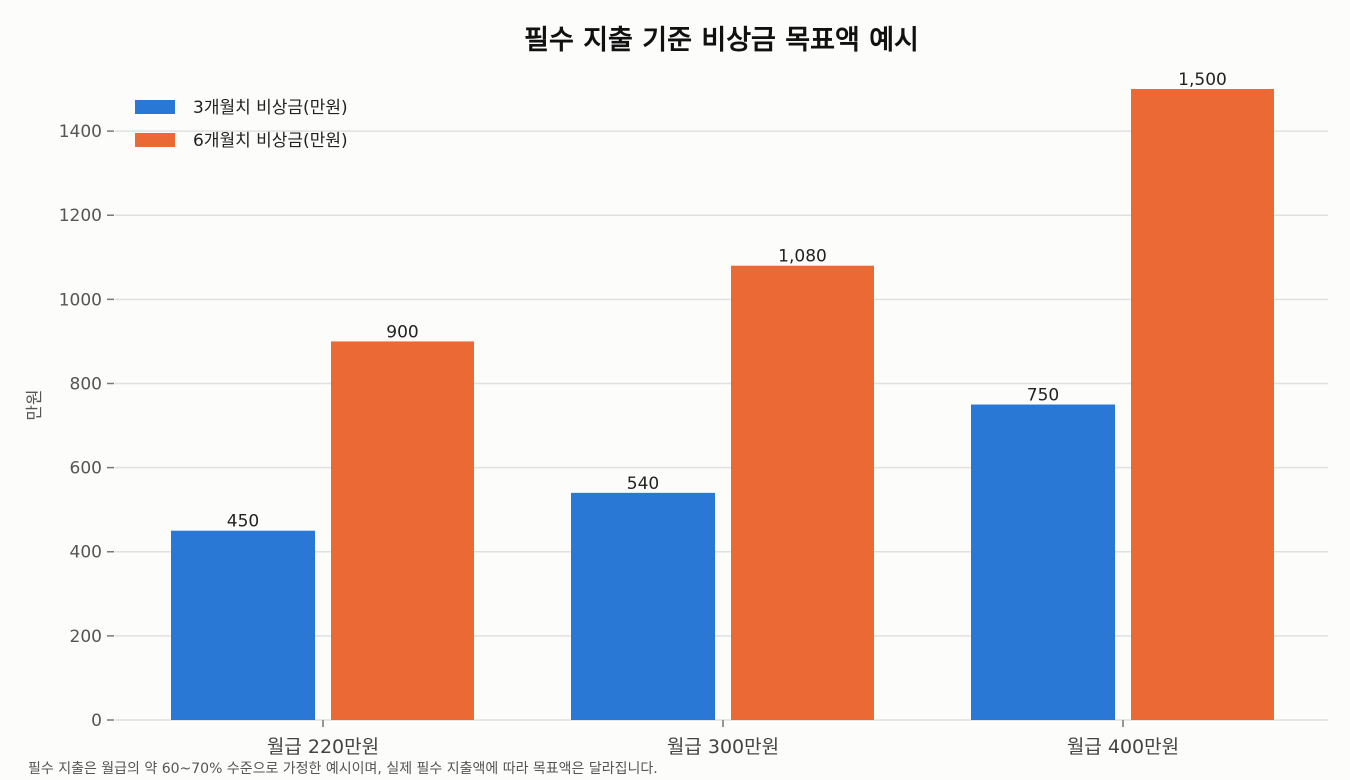 This screenshot has height=780, width=1350. What do you see at coordinates (96, 721) in the screenshot?
I see `y-tick-label: 0` at bounding box center [96, 721].